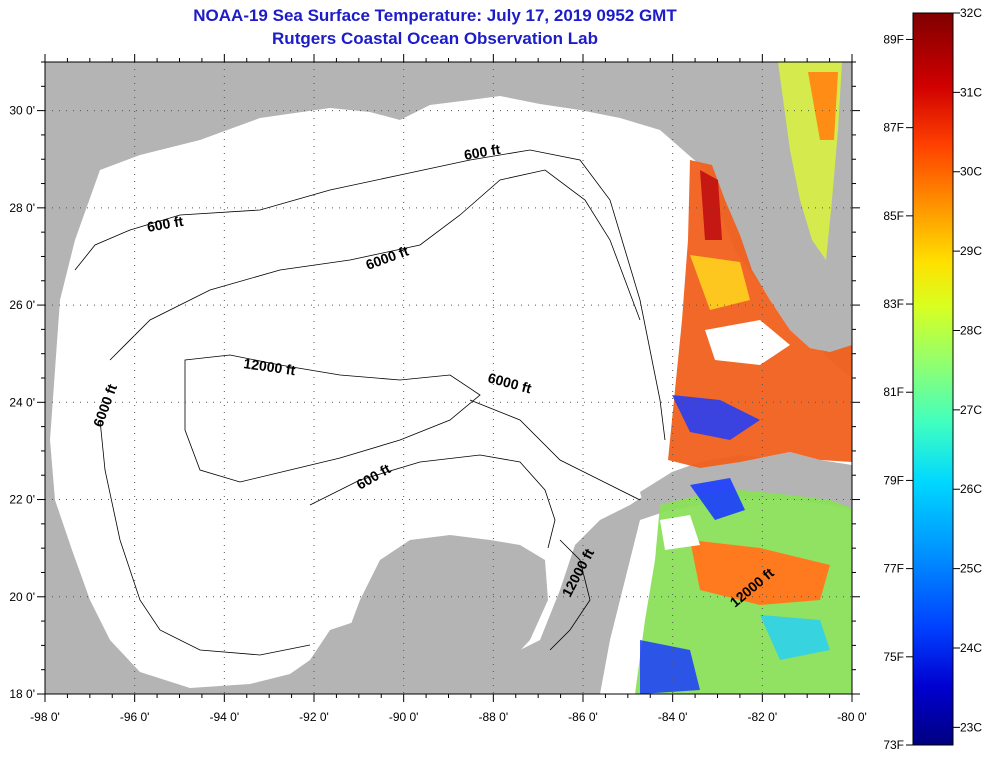 The height and width of the screenshot is (761, 992). I want to click on lon-tick-label: -84 0', so click(673, 717).